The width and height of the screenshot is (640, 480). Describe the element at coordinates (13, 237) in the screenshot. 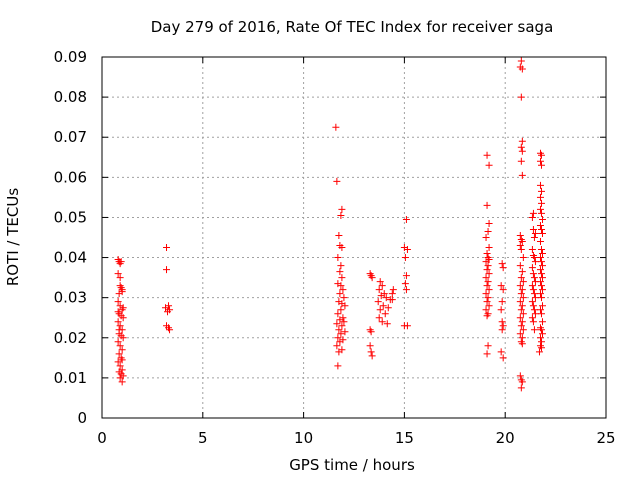

I see `y-axis-title: ROTI / TECUs` at that location.